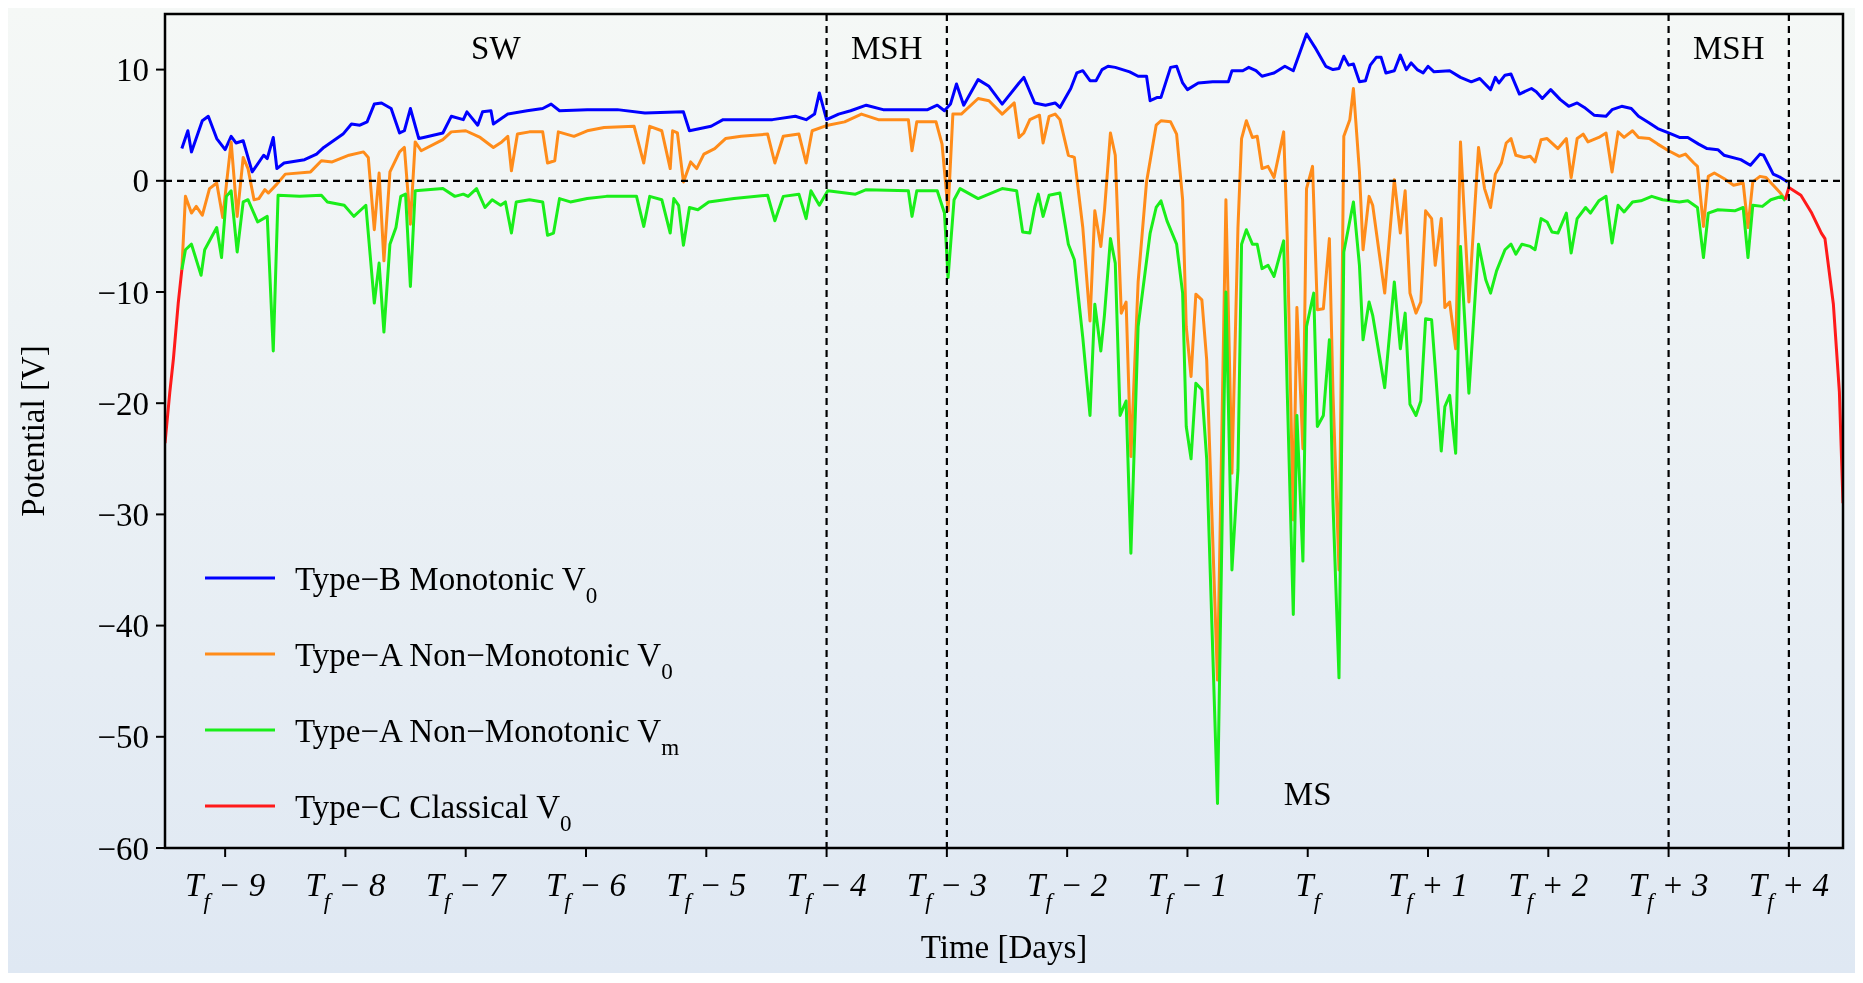  Describe the element at coordinates (586, 890) in the screenshot. I see `x-tick-label: T$_{f}$ − 6` at that location.